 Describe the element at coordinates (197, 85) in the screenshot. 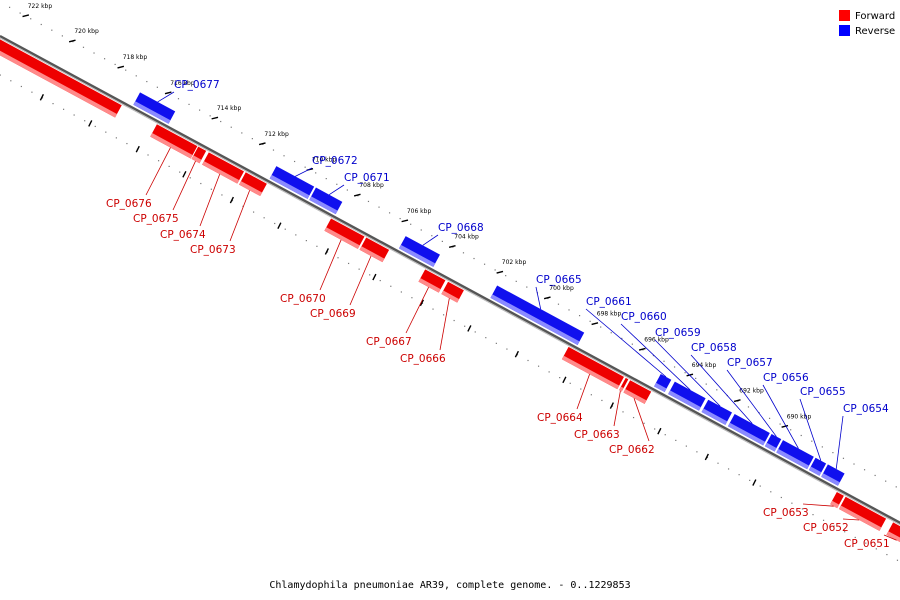

I see `gene-label: CP_0677` at that location.